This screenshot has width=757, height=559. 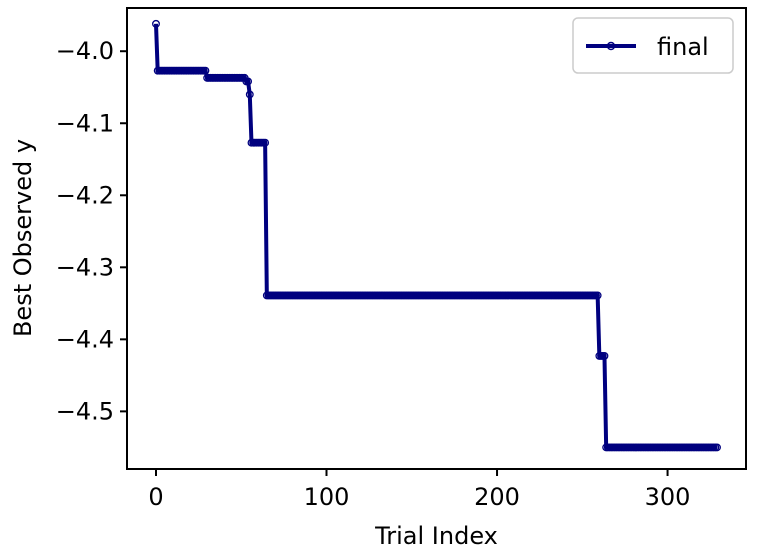 What do you see at coordinates (85, 123) in the screenshot?
I see `y-tick-label: −4.1` at bounding box center [85, 123].